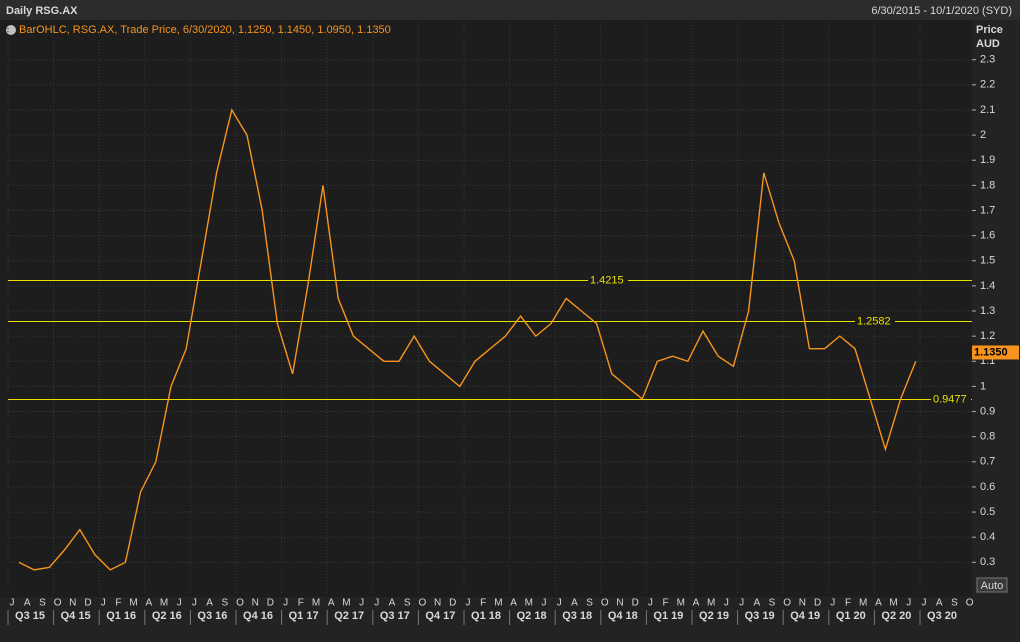 The width and height of the screenshot is (1020, 642). I want to click on quarter-label: Q3 20, so click(942, 616).